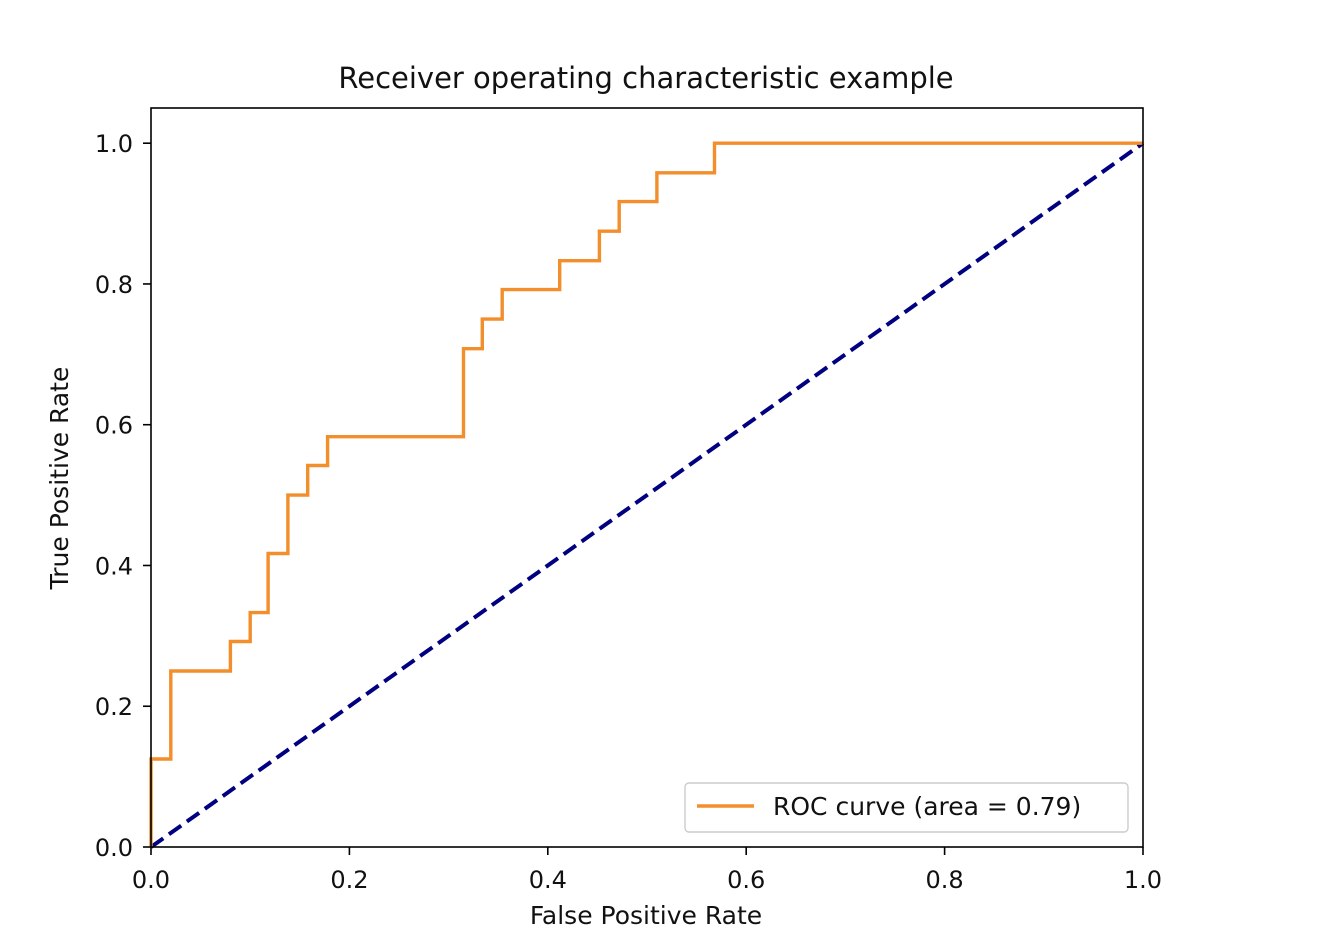  Describe the element at coordinates (114, 848) in the screenshot. I see `y-tick-label: 0.0` at that location.